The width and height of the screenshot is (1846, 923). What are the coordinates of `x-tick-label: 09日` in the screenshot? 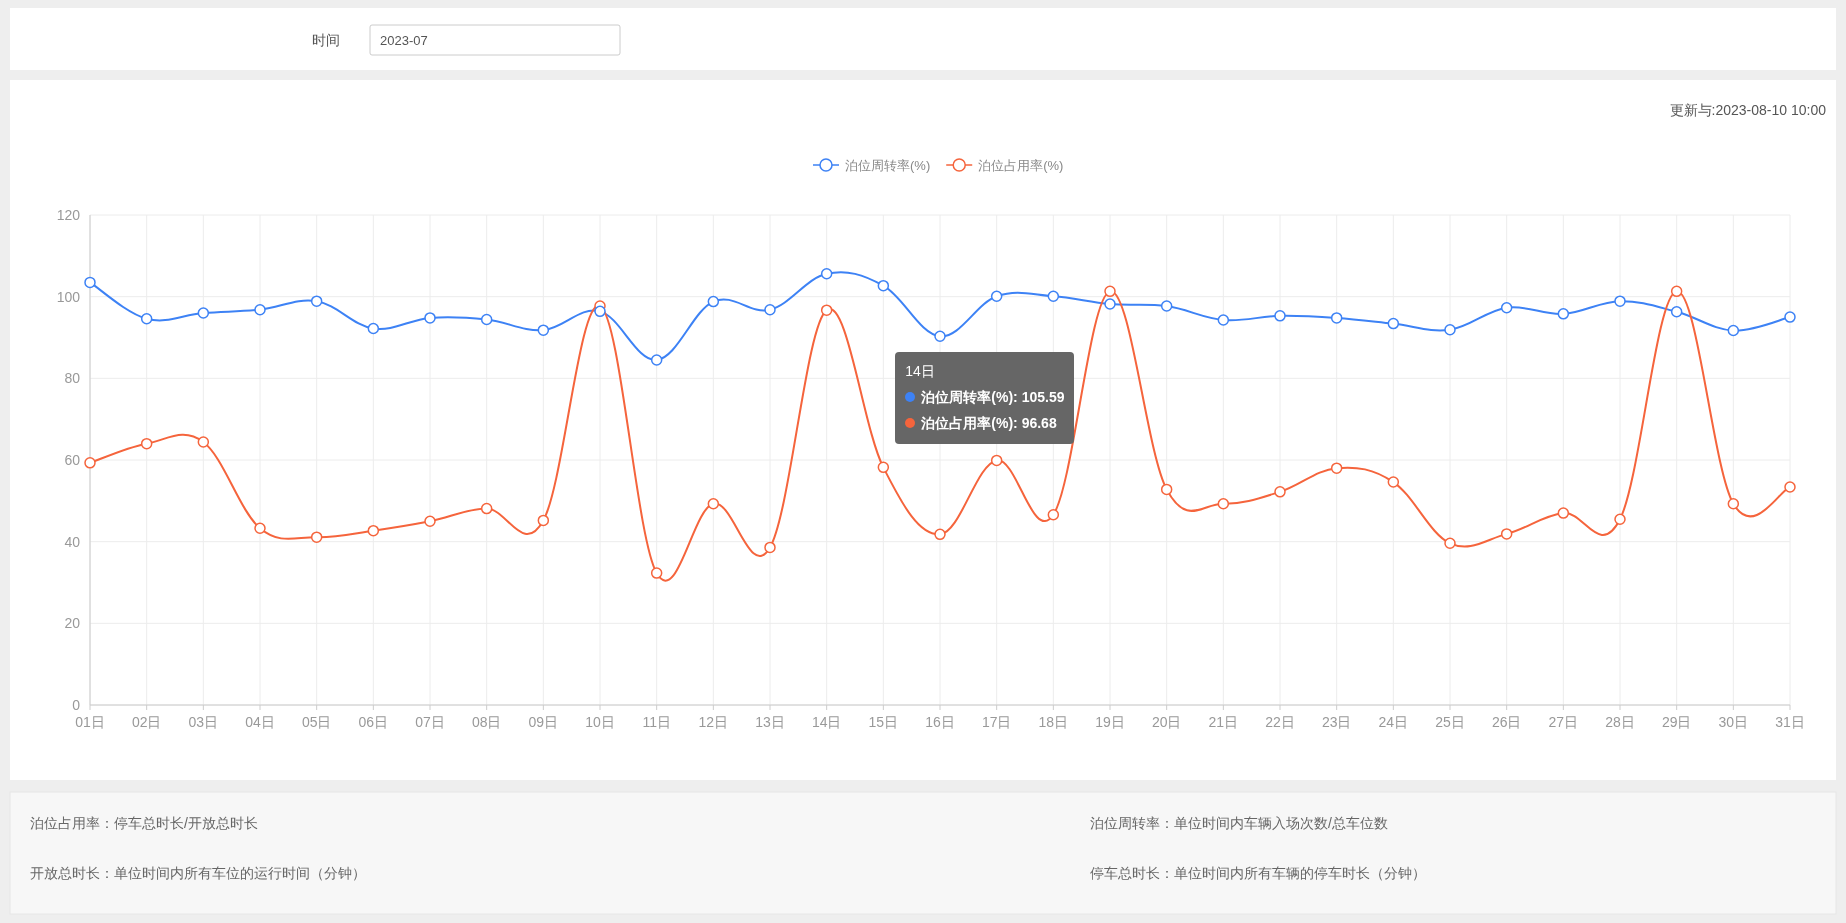 It's located at (543, 722).